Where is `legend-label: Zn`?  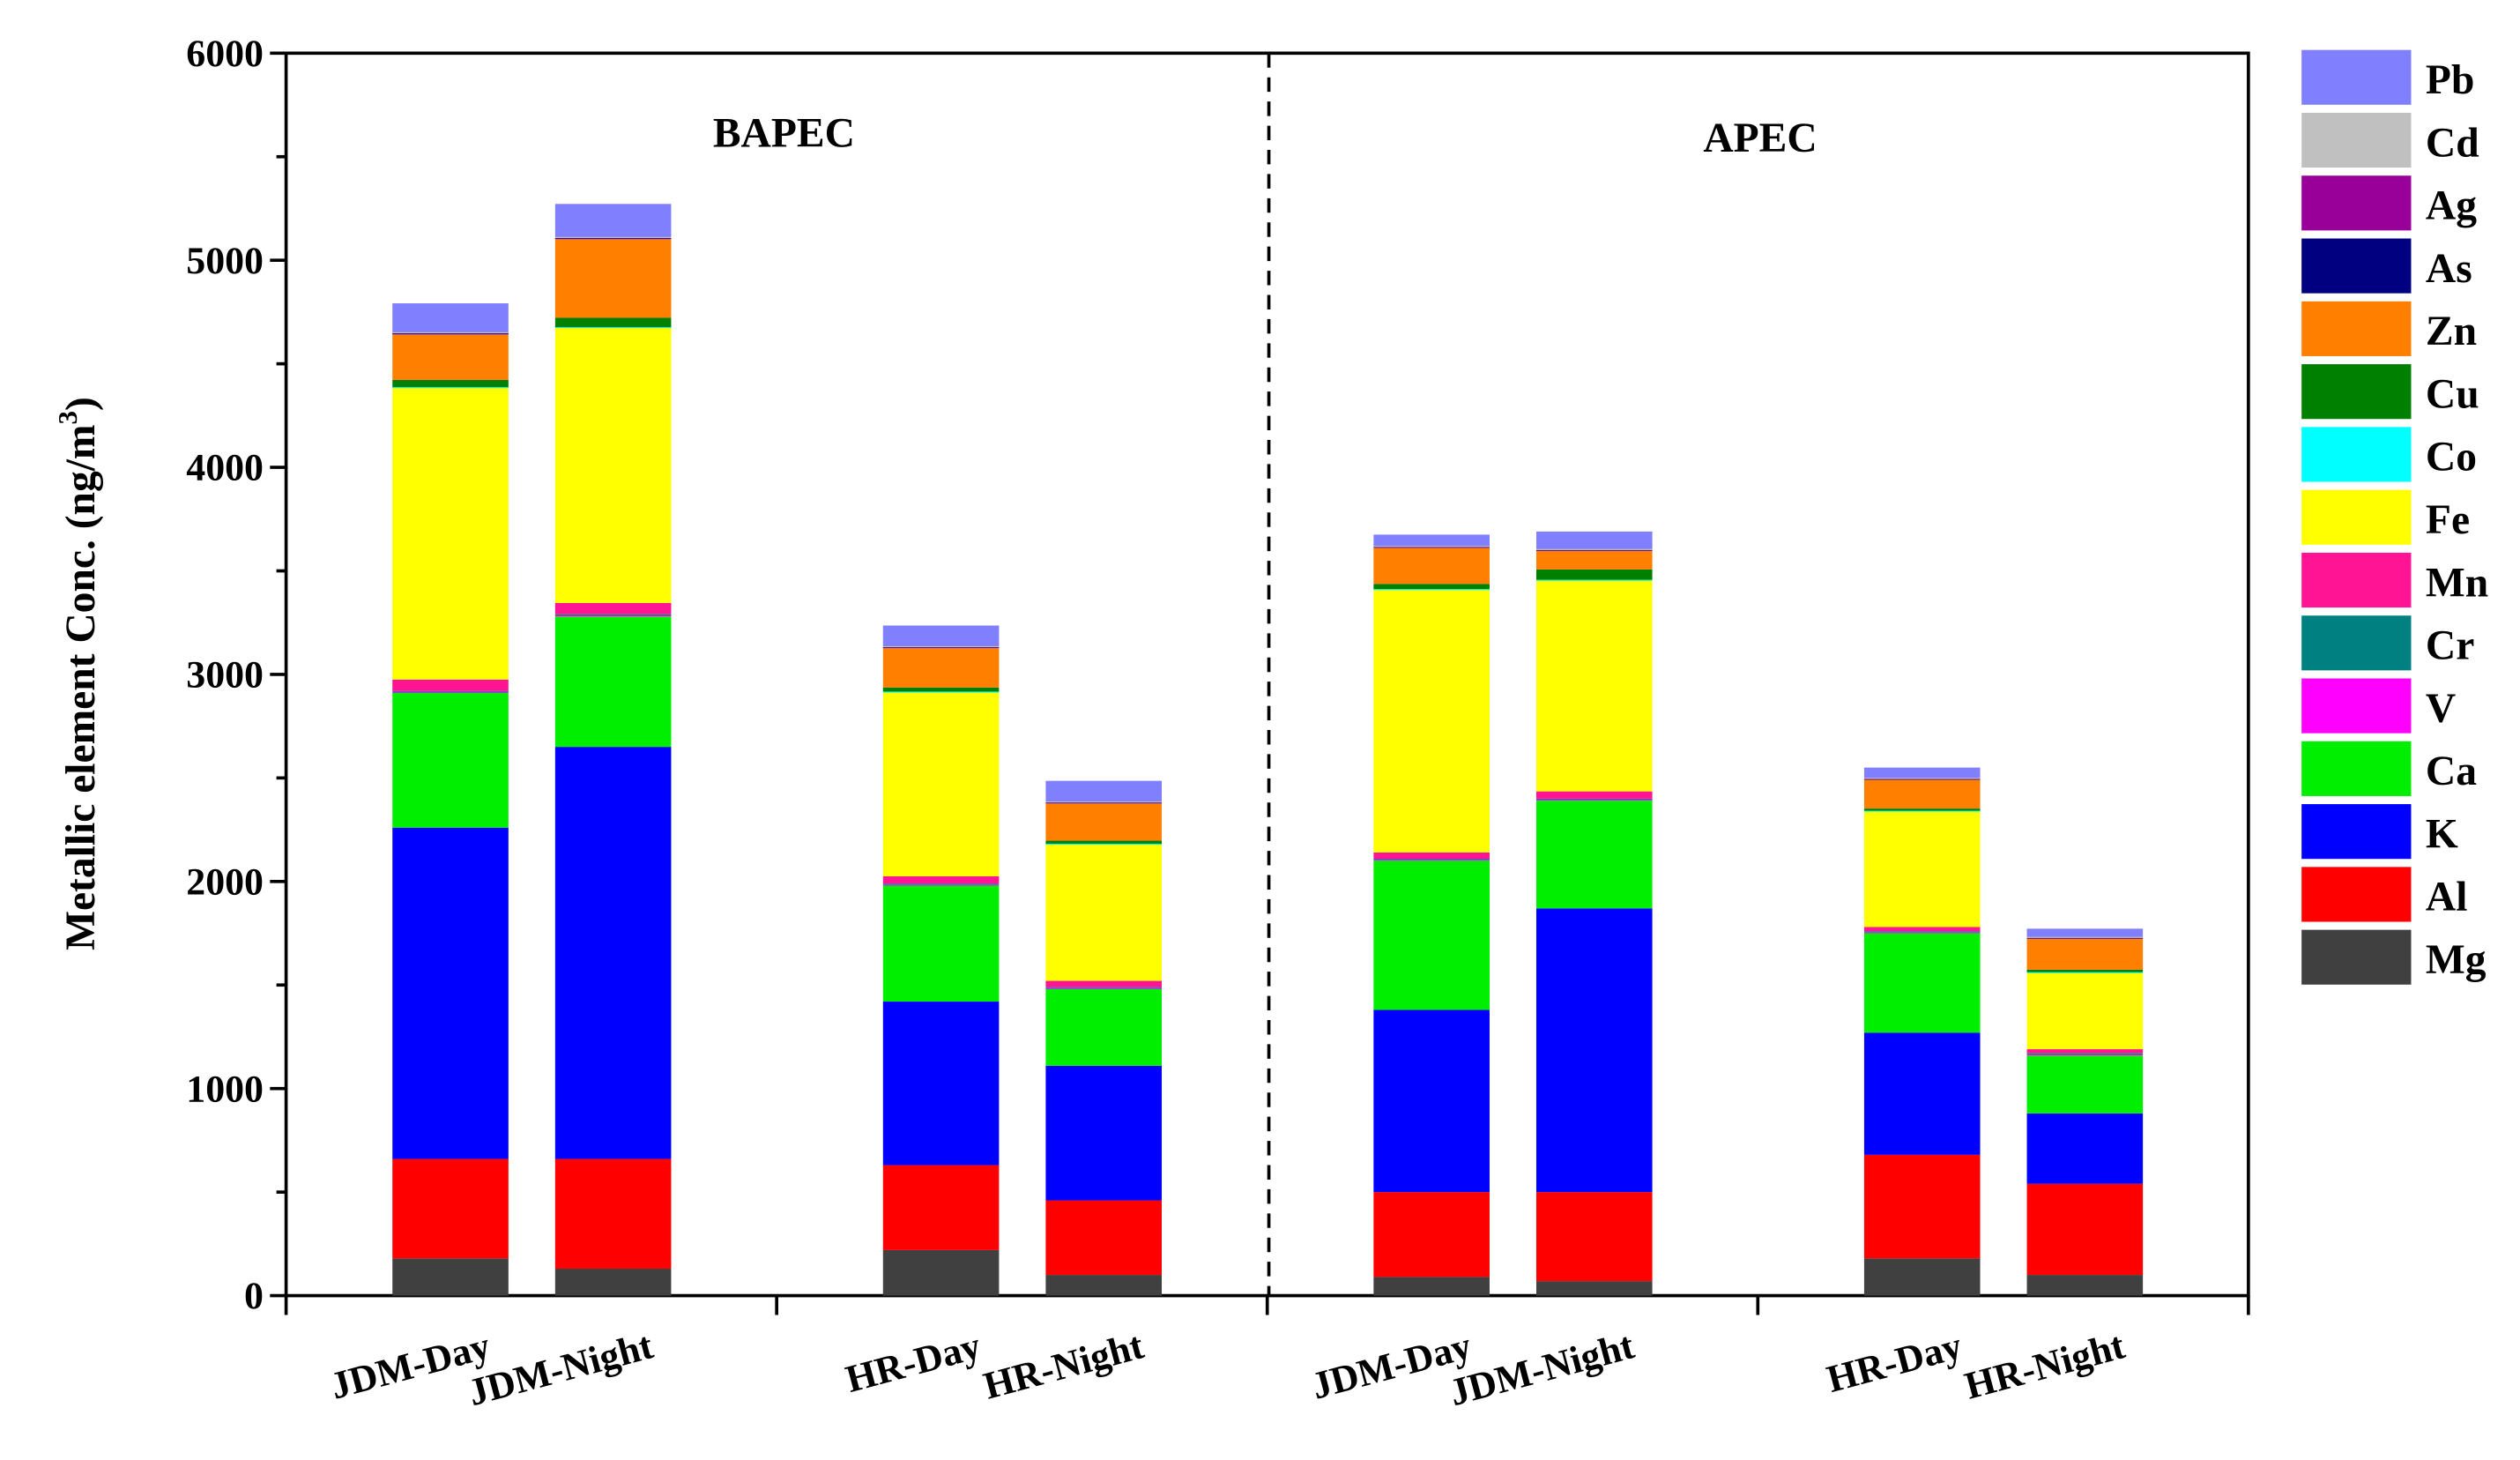 legend-label: Zn is located at coordinates (2451, 331).